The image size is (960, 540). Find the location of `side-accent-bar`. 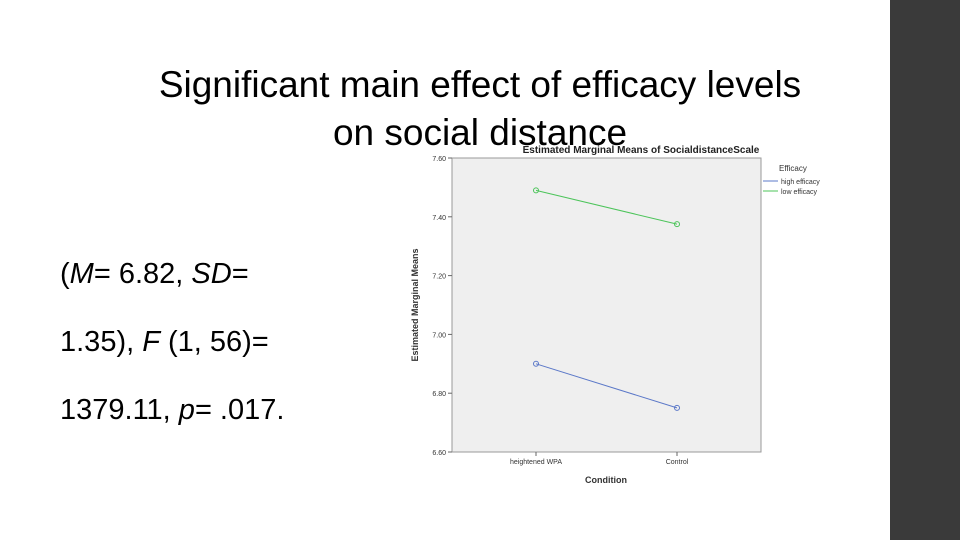

side-accent-bar is located at coordinates (925, 270).